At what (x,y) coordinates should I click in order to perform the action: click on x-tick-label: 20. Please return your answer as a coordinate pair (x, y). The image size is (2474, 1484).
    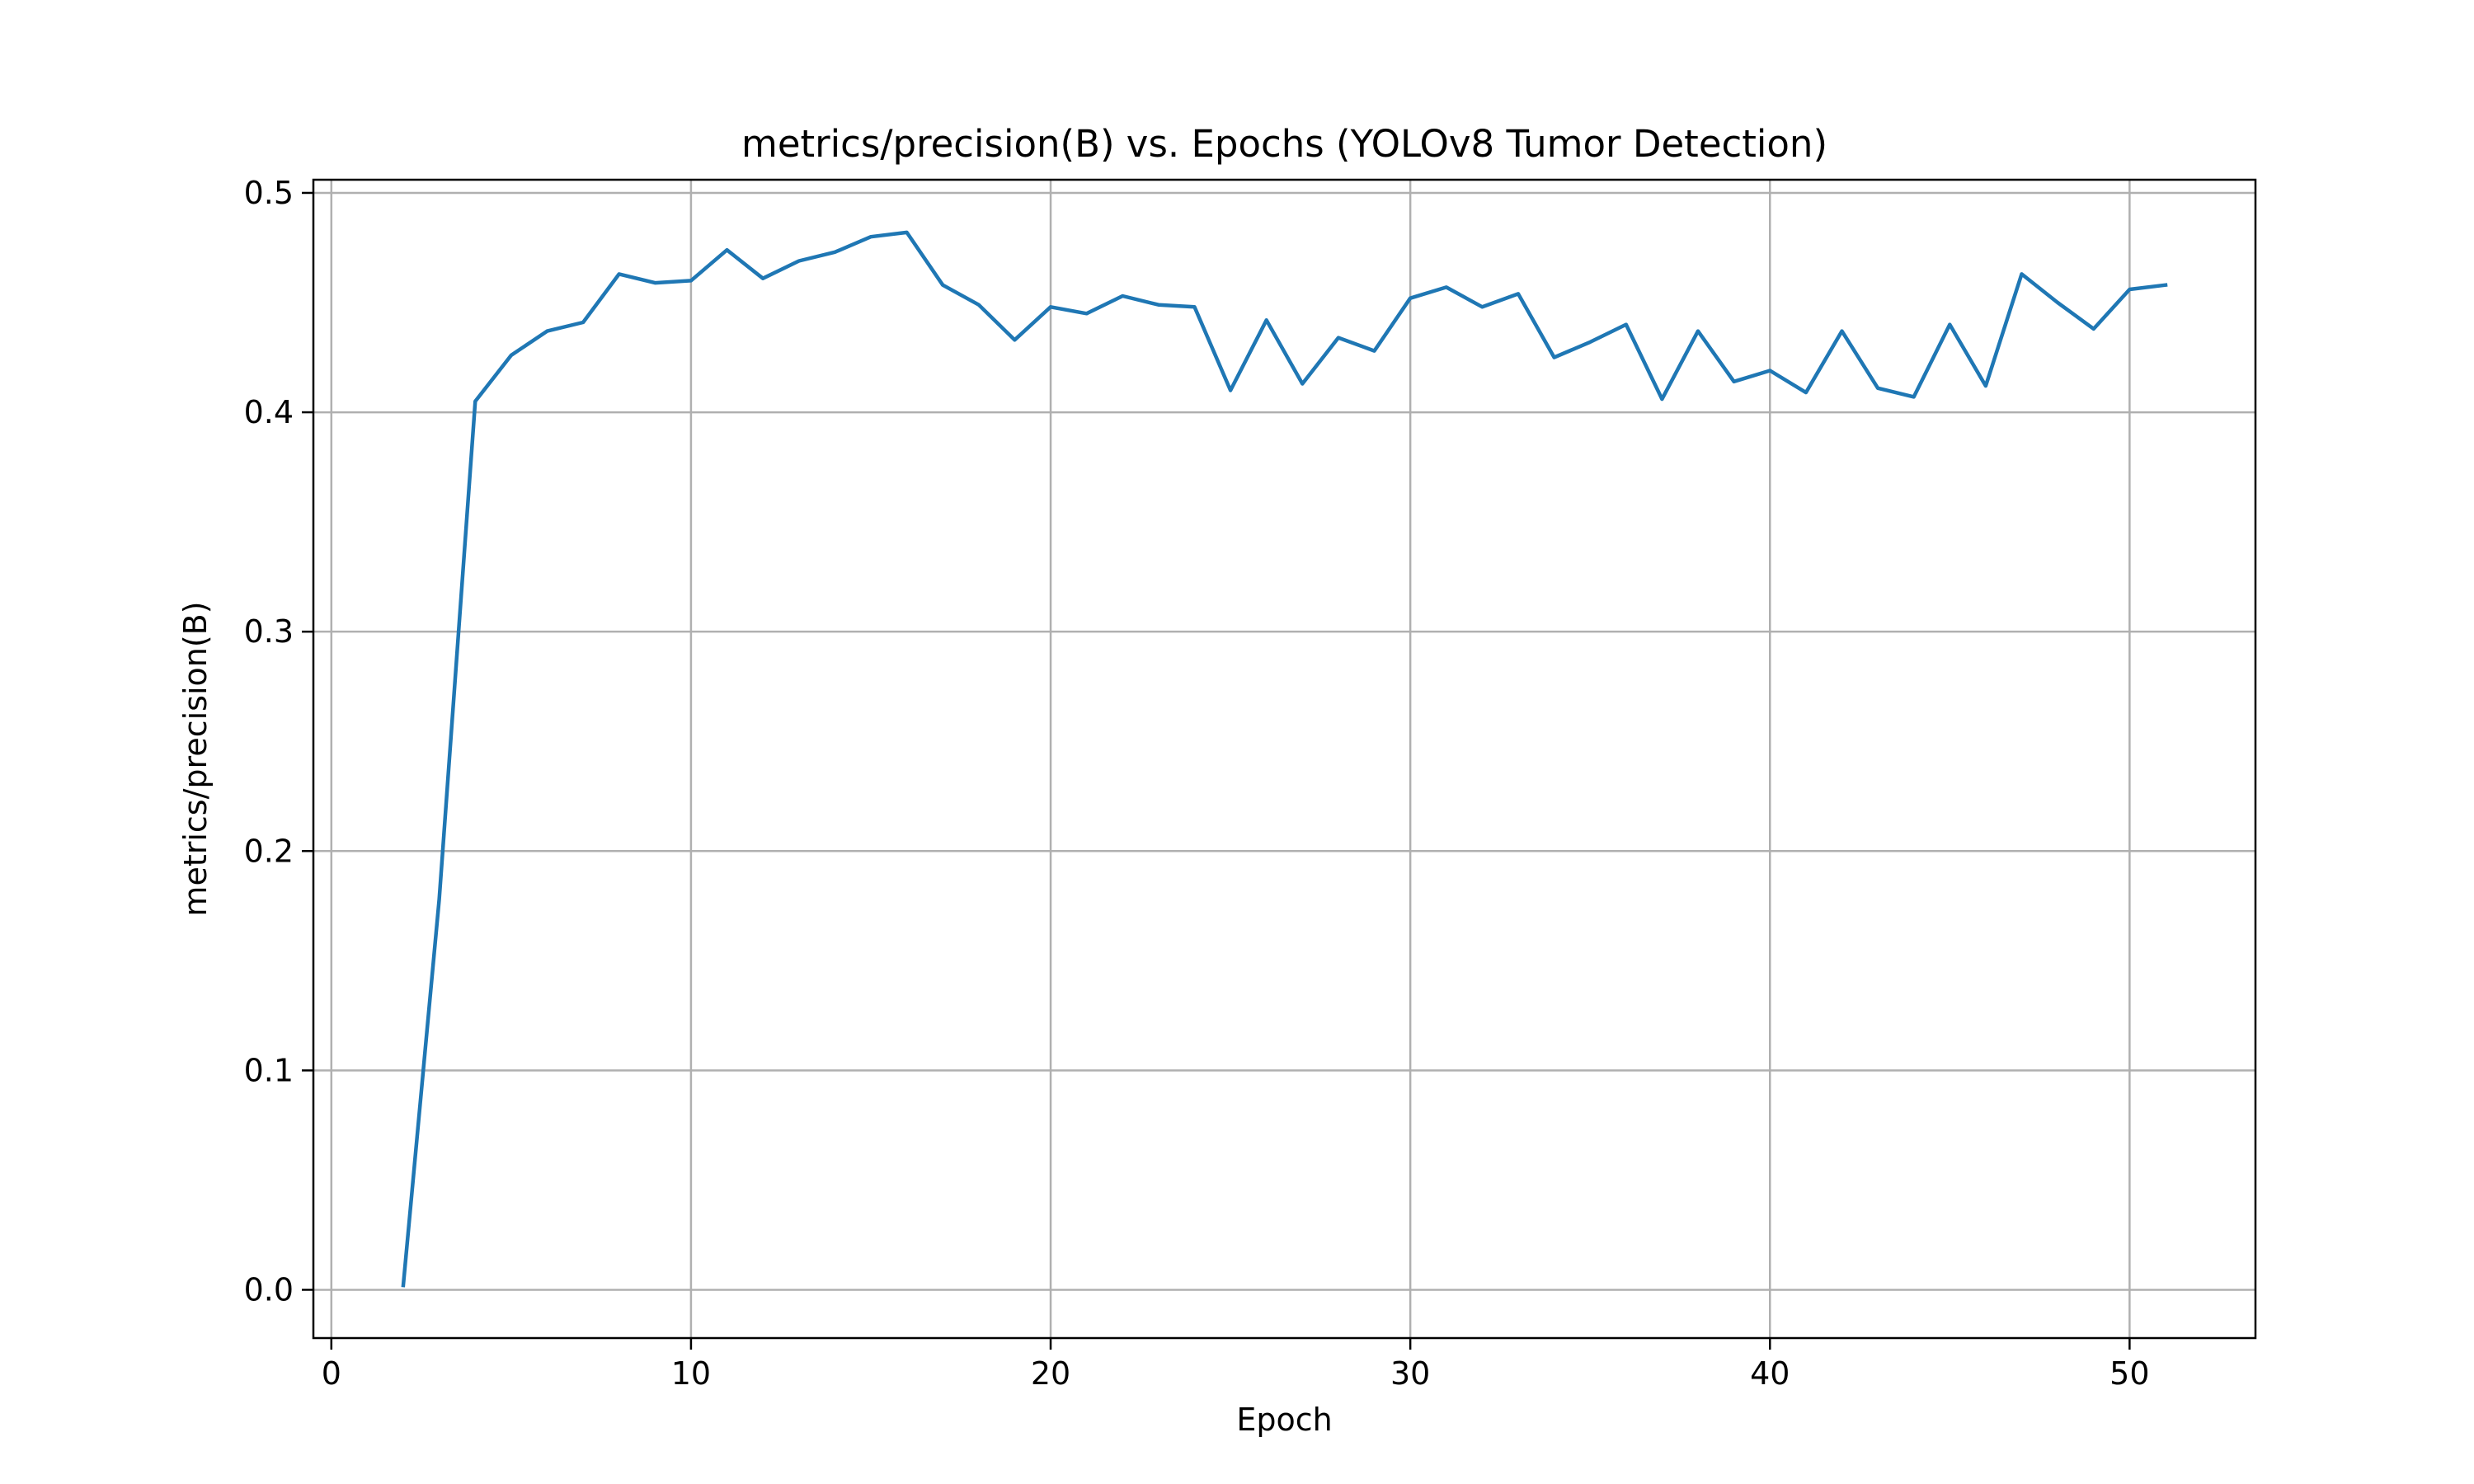
    Looking at the image, I should click on (1050, 1373).